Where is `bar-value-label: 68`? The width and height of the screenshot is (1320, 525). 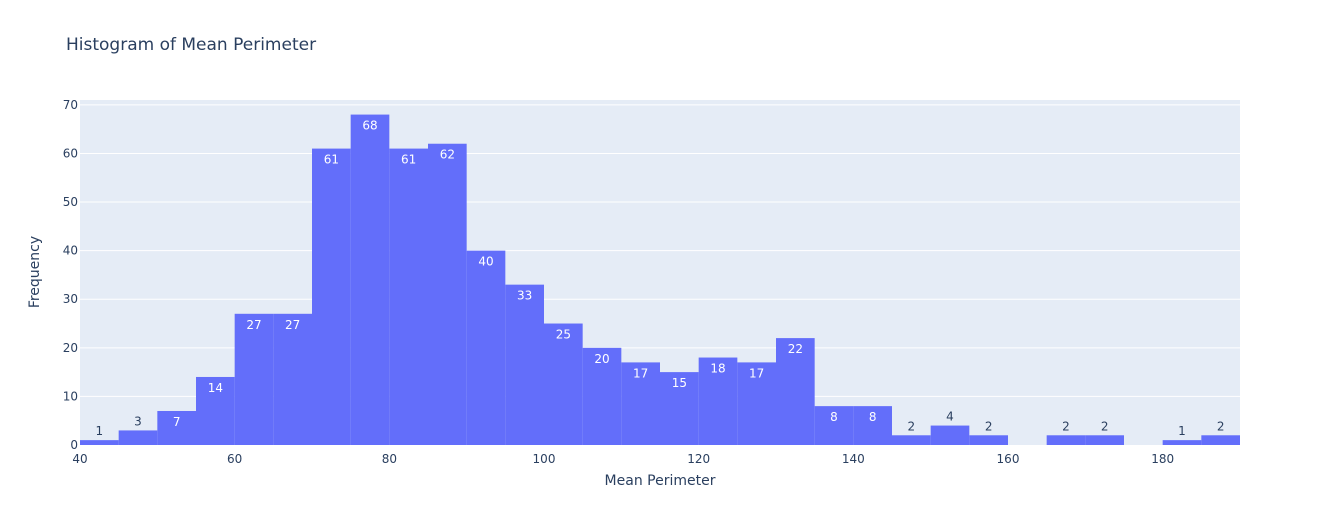 bar-value-label: 68 is located at coordinates (369, 126).